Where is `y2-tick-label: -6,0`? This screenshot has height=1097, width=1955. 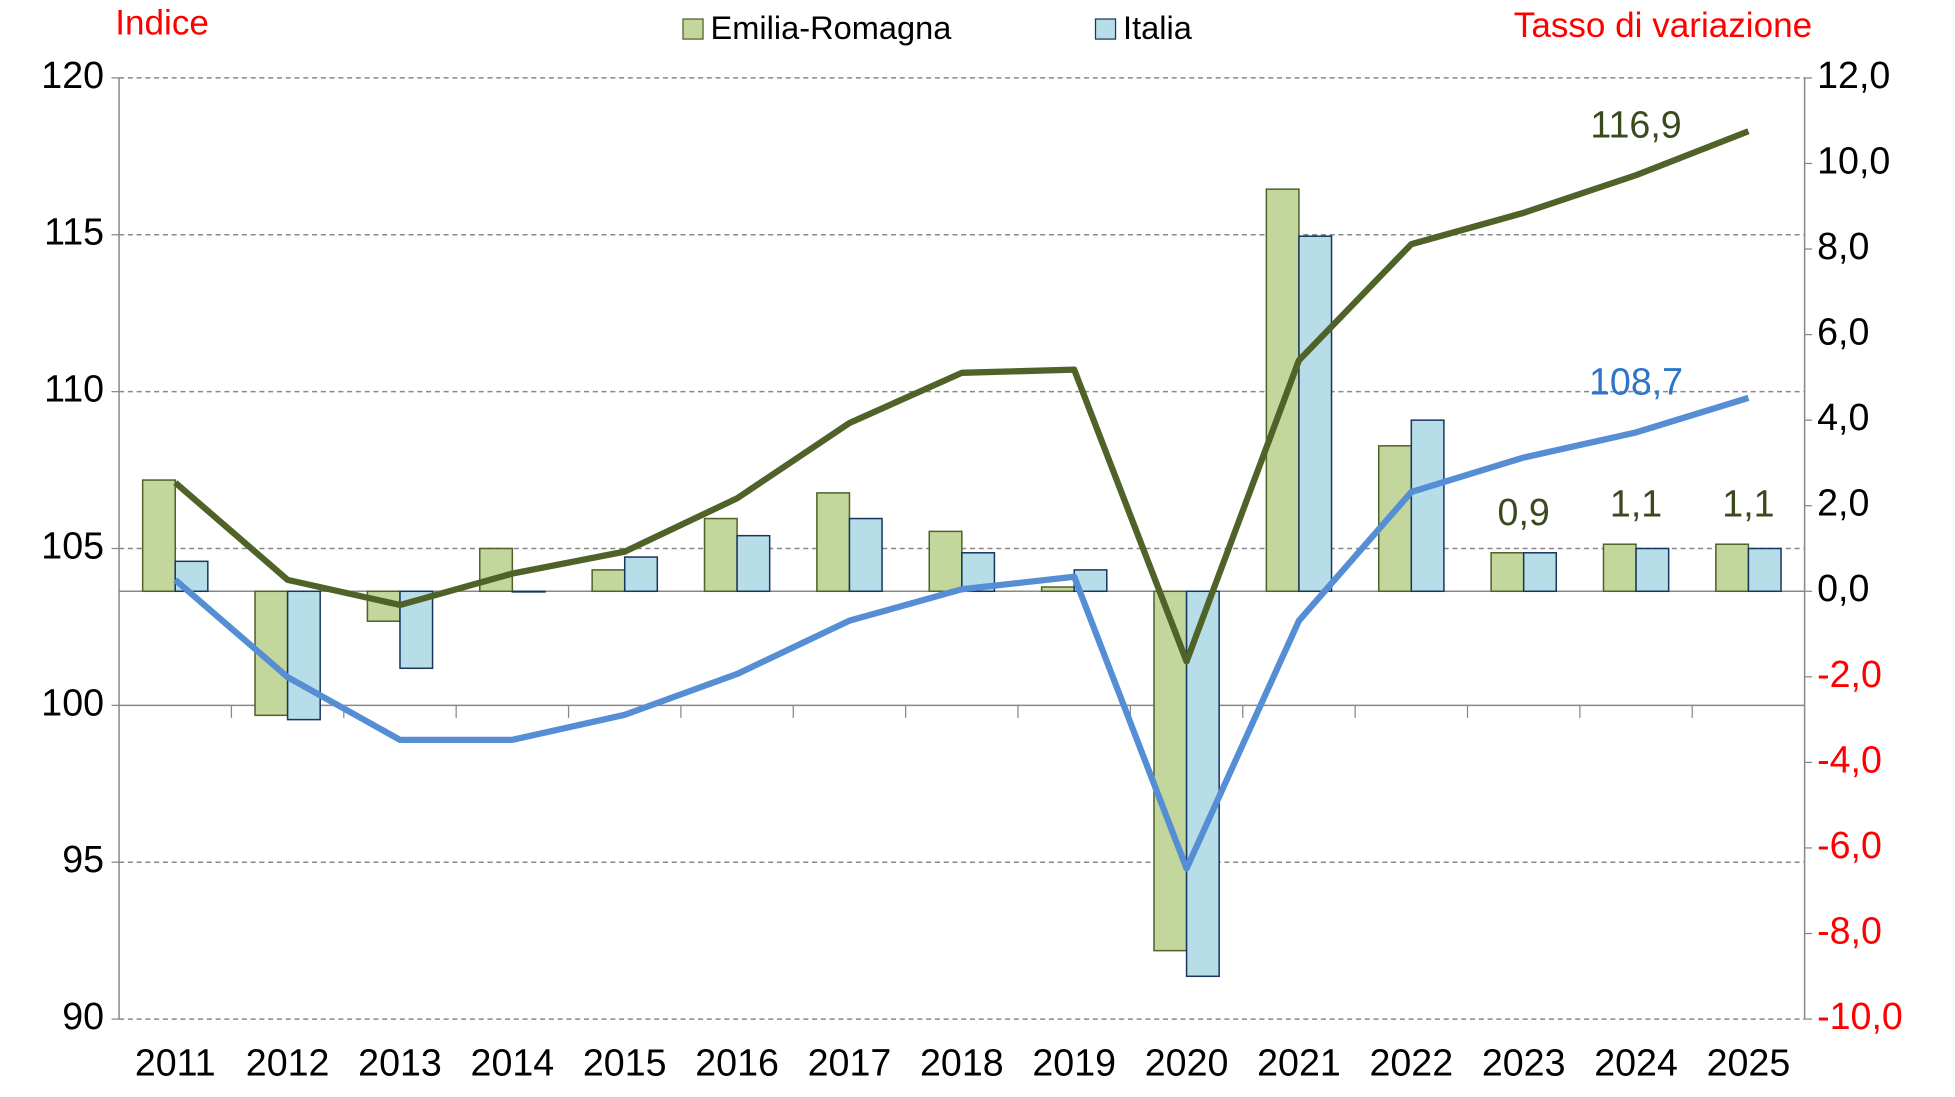 y2-tick-label: -6,0 is located at coordinates (1849, 845).